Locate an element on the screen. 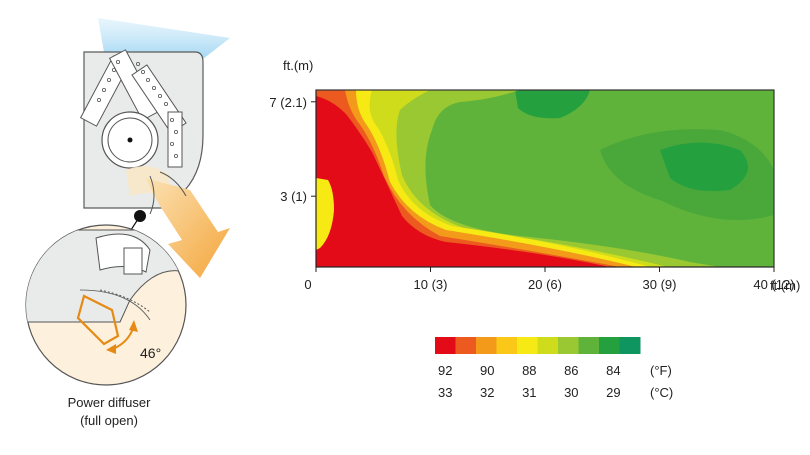  downward-airflow-arrow is located at coordinates (187, 228).